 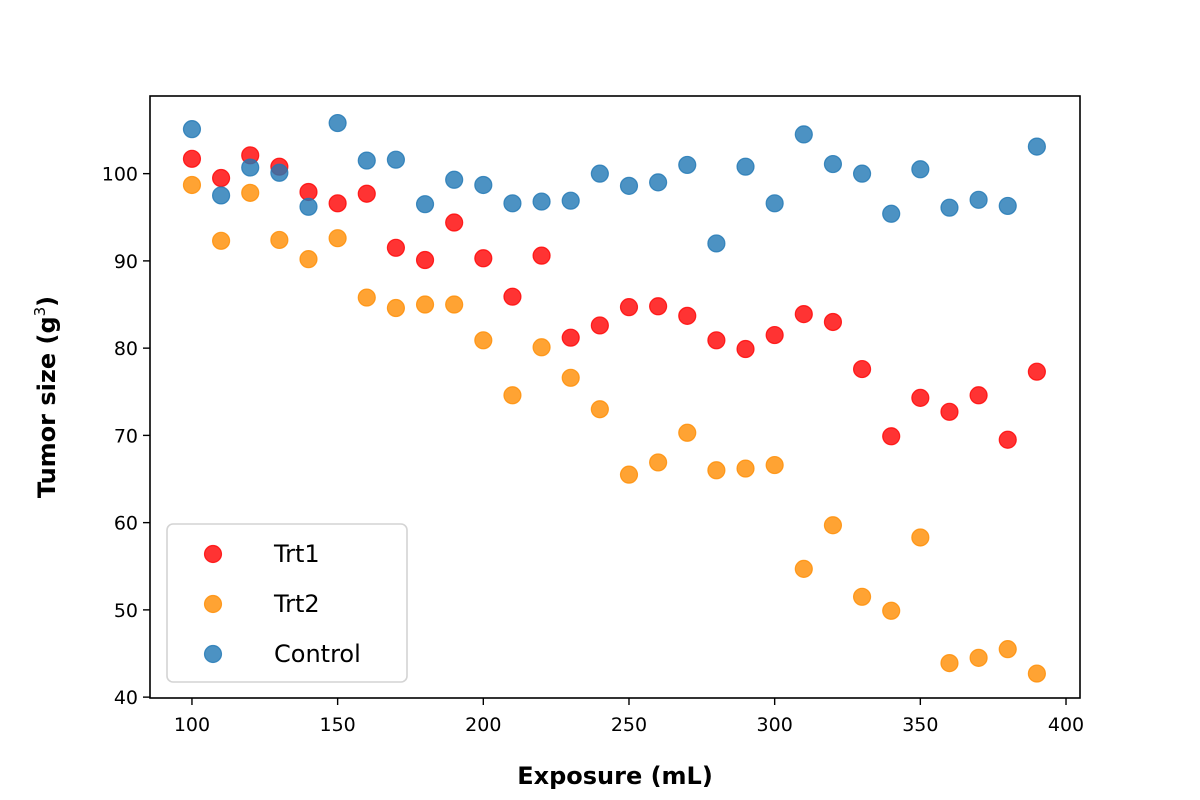 What do you see at coordinates (483, 725) in the screenshot?
I see `x-tick-label: 200` at bounding box center [483, 725].